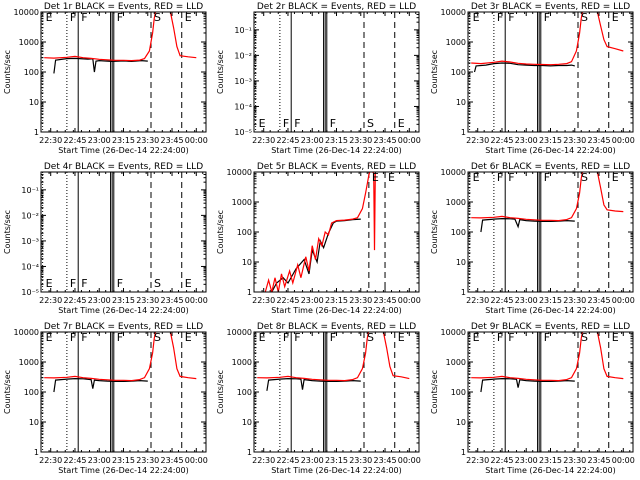 This screenshot has height=480, width=640. I want to click on panel-title: Det 7r BLACK = Events, RED = LLD, so click(123, 327).